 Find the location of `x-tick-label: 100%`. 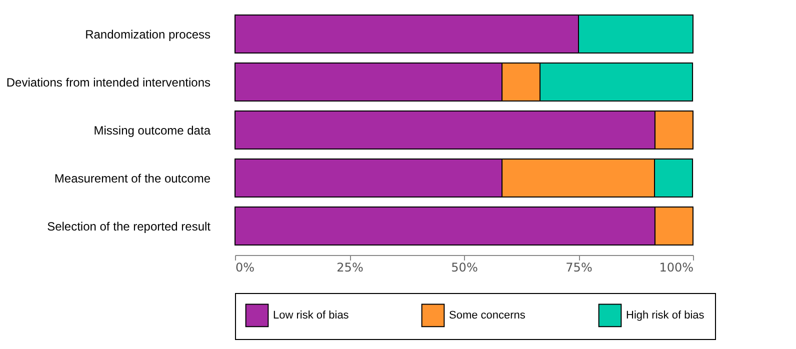

x-tick-label: 100% is located at coordinates (676, 267).